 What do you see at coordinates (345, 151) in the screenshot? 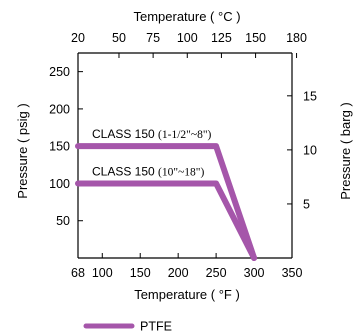
I see `right-axis-title: Pressure ( barg )` at bounding box center [345, 151].